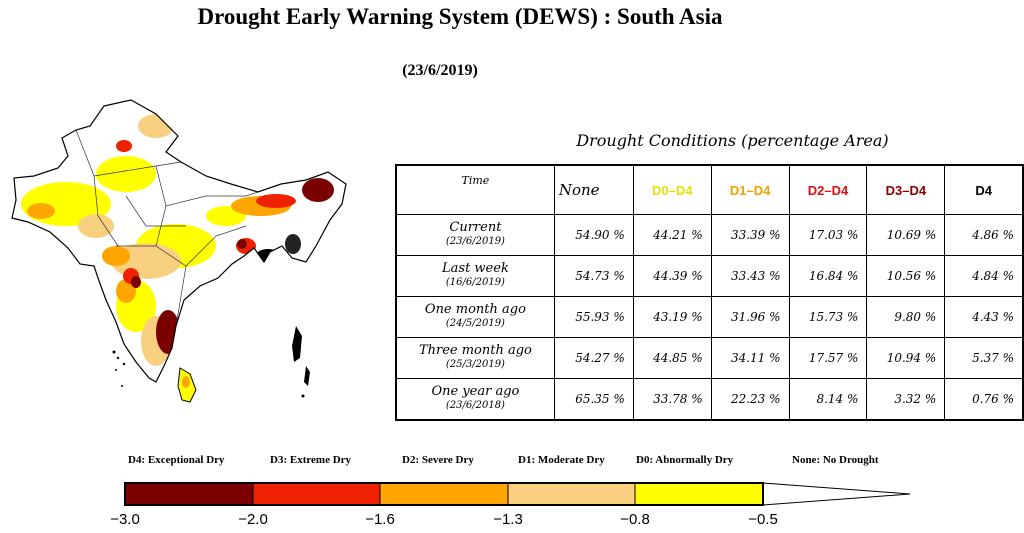  Describe the element at coordinates (828, 235) in the screenshot. I see `cell-d2-d4: 17.03 %` at that location.